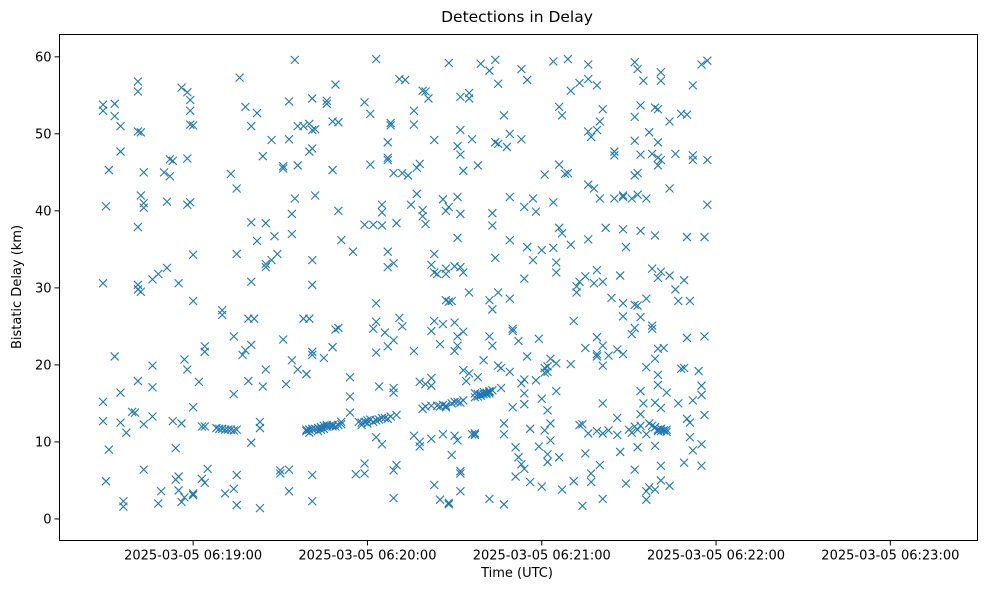  Describe the element at coordinates (47, 519) in the screenshot. I see `y-tick-label: 0` at that location.